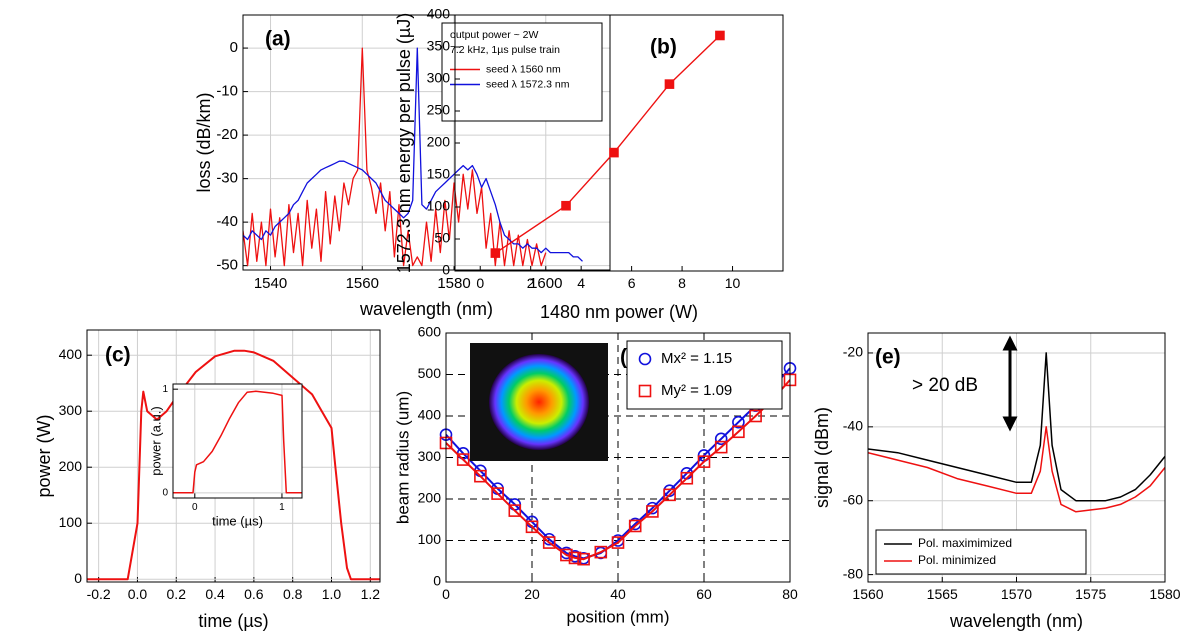 Image resolution: width=1183 pixels, height=643 pixels. Describe the element at coordinates (619, 312) in the screenshot. I see `x-axis-label: 1480 nm power (W)` at that location.